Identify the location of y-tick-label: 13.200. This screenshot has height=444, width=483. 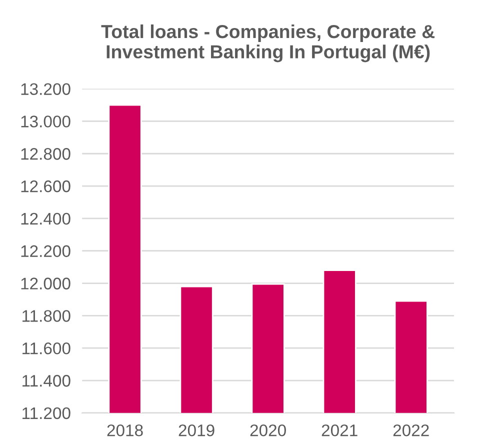
(45, 89).